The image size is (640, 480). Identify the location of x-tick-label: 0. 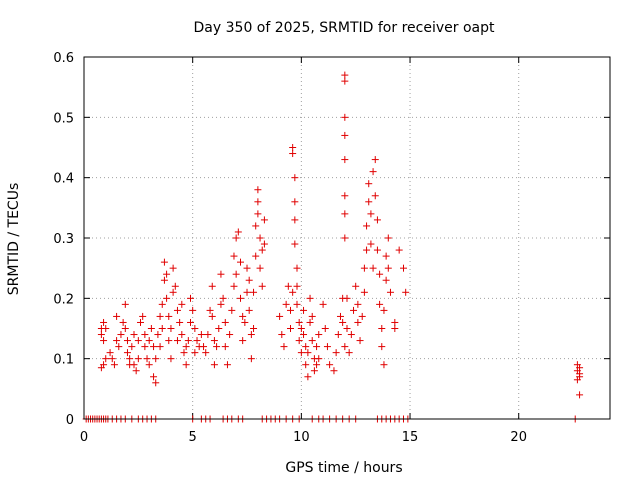
(84, 437).